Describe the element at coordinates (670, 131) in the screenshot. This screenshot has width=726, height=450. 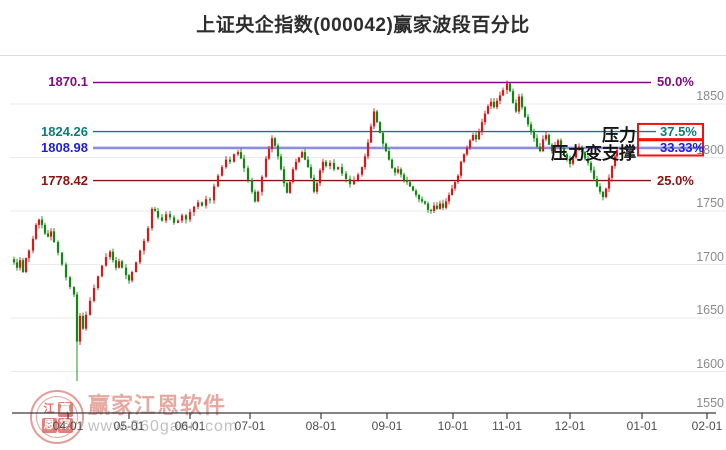
I see `level-highlight-box` at that location.